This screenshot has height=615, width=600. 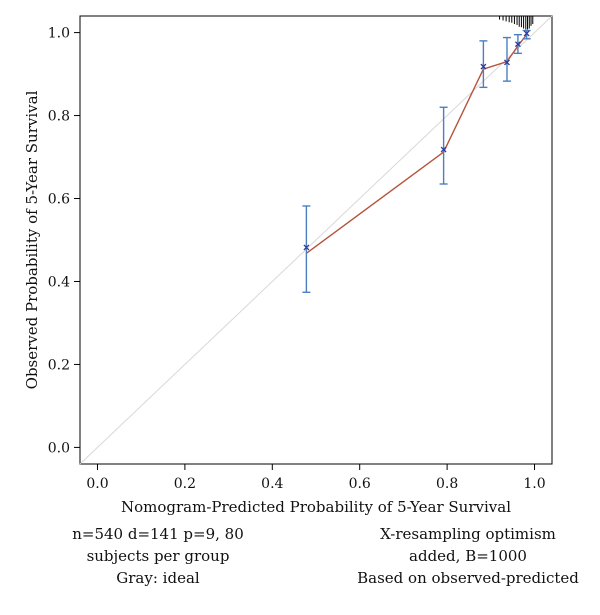 What do you see at coordinates (534, 484) in the screenshot?
I see `x-tick-label: 1.0` at bounding box center [534, 484].